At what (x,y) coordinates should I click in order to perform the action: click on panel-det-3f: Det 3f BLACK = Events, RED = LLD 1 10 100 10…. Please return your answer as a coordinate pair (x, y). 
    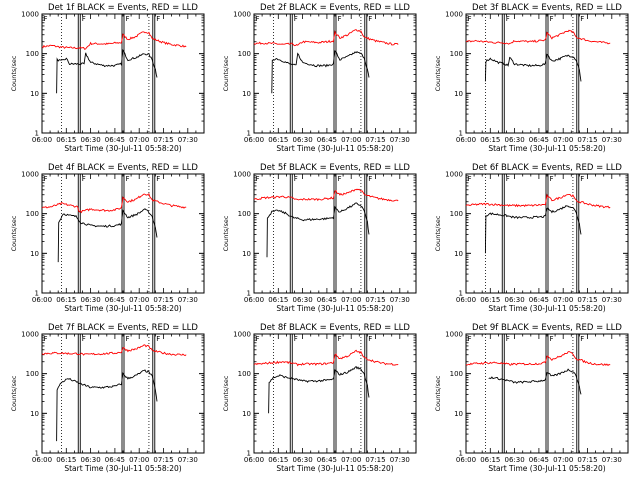
    Looking at the image, I should click on (531, 78).